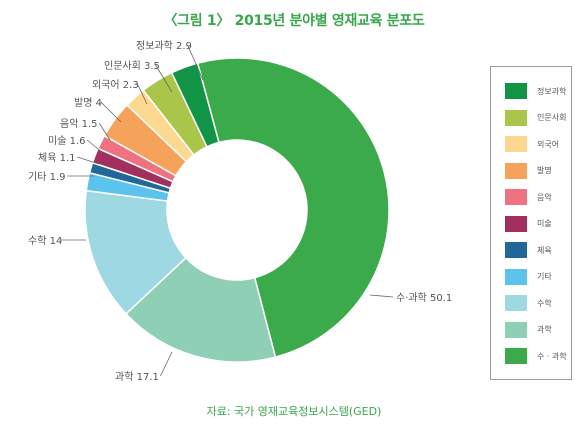 This screenshot has width=588, height=426. Describe the element at coordinates (78, 124) in the screenshot. I see `slice-label-음악: 음악 1.5` at that location.